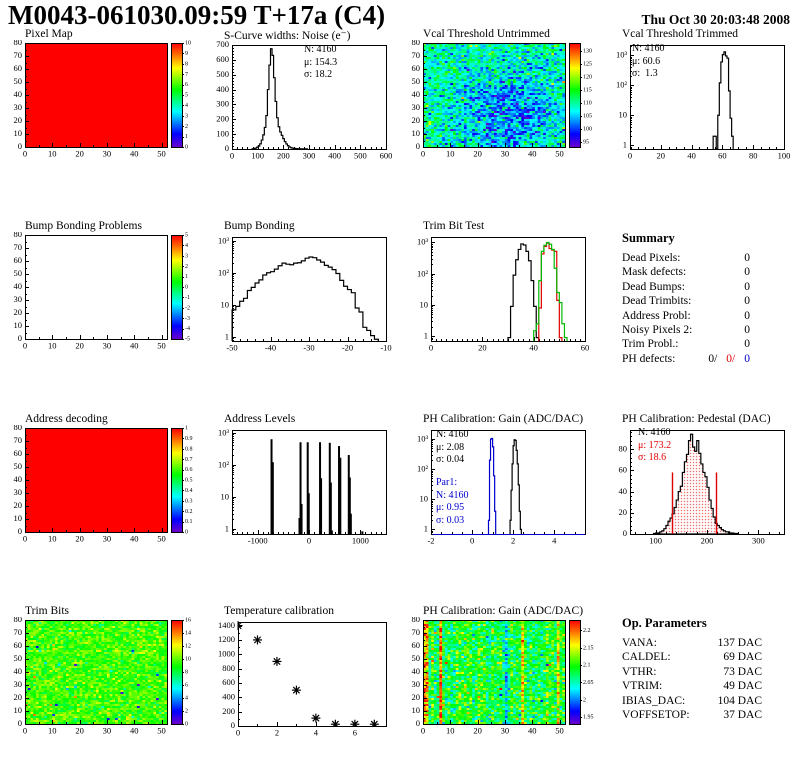 Image resolution: width=796 pixels, height=772 pixels. I want to click on address-decoding-chart, so click(103, 487).